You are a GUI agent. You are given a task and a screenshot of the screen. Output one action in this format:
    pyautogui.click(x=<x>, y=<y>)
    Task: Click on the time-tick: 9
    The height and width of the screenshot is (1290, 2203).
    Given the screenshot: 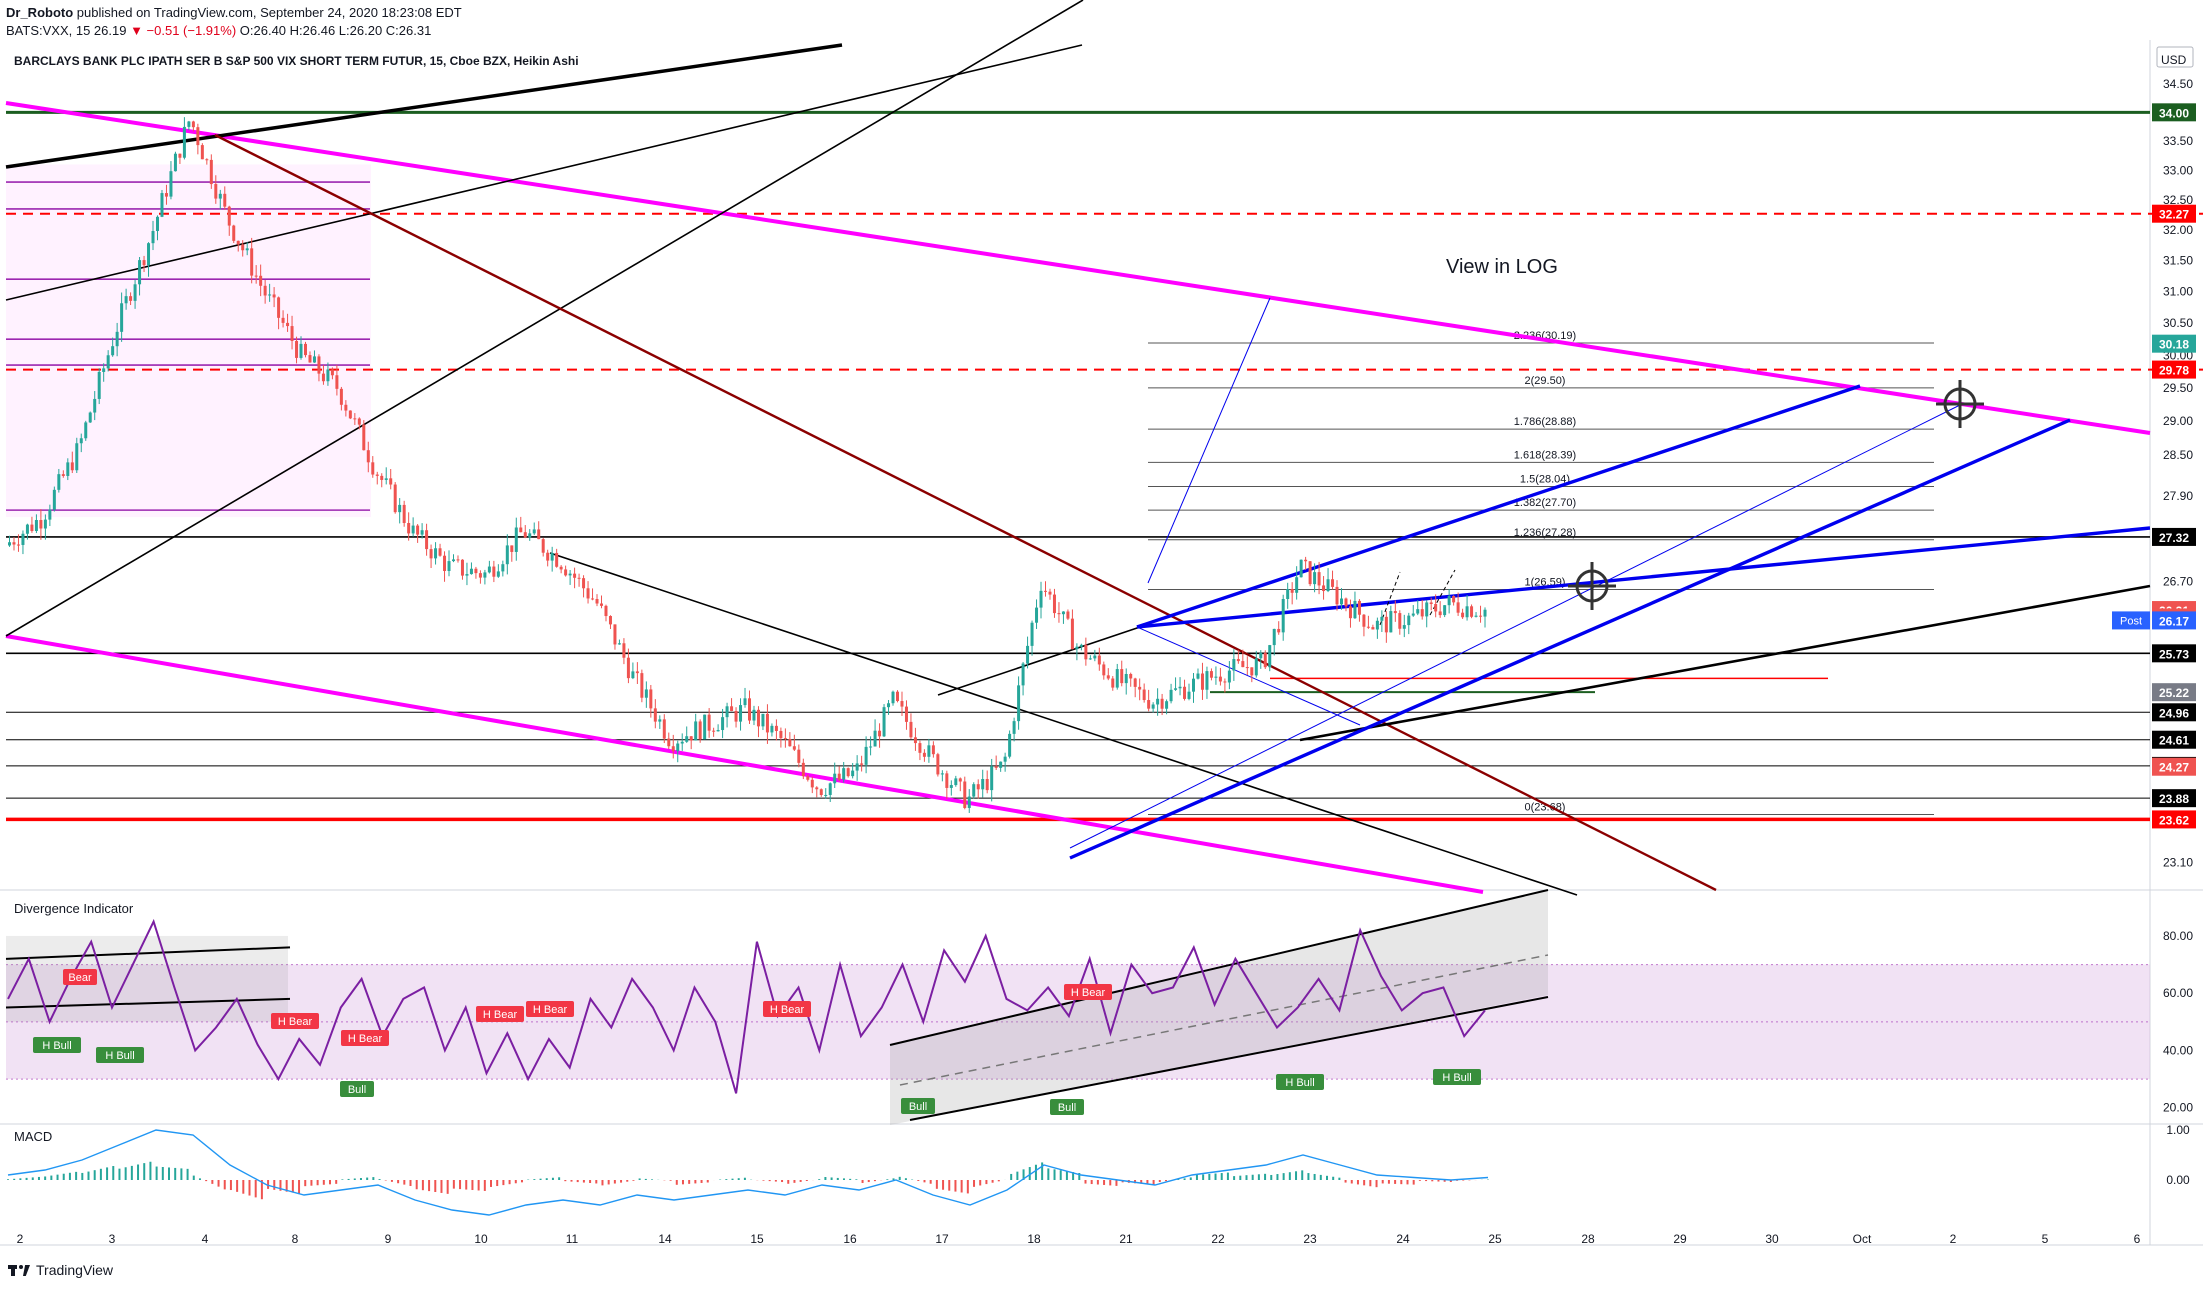 What is the action you would take?
    pyautogui.click(x=388, y=1239)
    